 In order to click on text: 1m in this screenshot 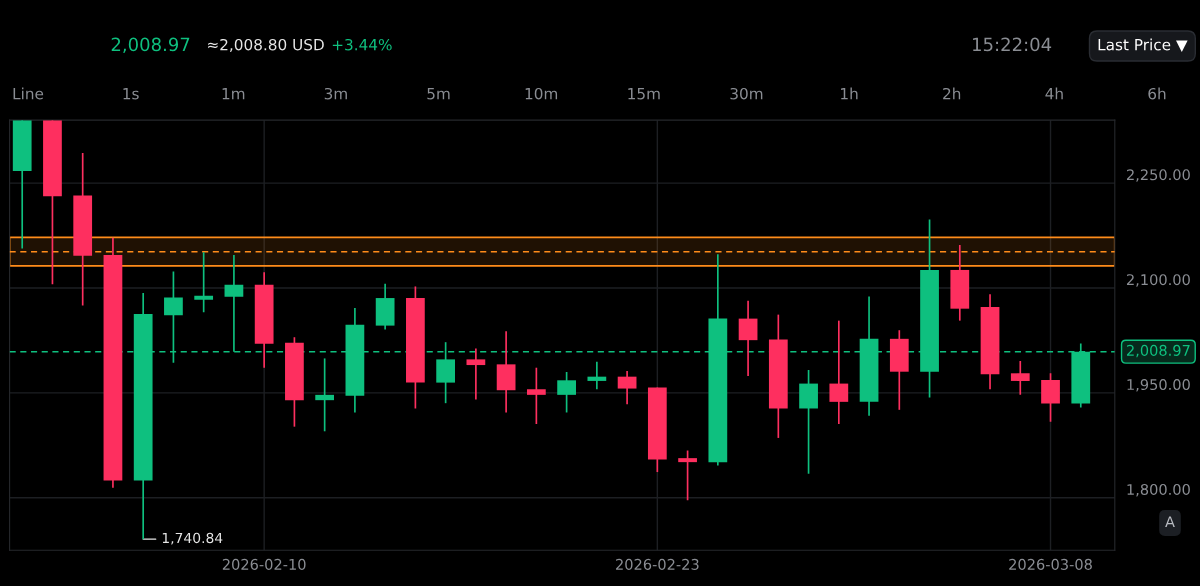, I will do `click(233, 94)`.